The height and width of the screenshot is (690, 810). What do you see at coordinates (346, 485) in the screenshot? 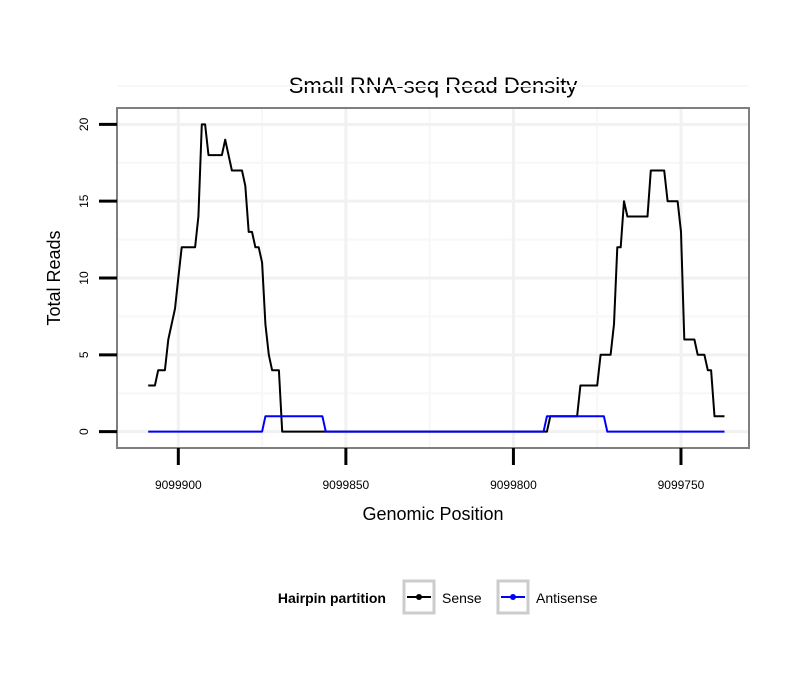
I see `x-tick-label-1: 9099850` at bounding box center [346, 485].